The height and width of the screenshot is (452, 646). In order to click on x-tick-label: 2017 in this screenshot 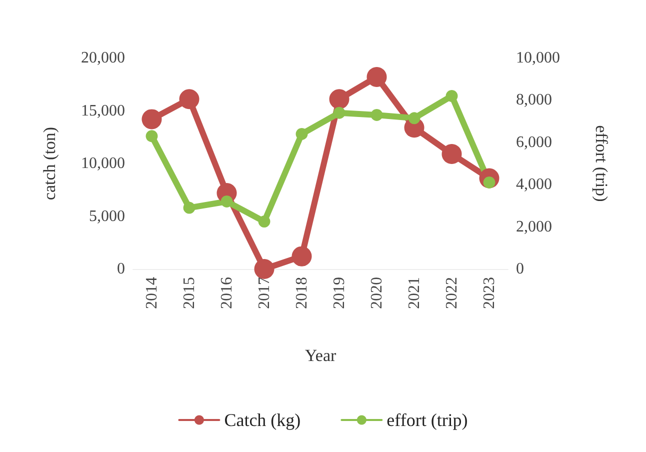, I will do `click(264, 293)`.